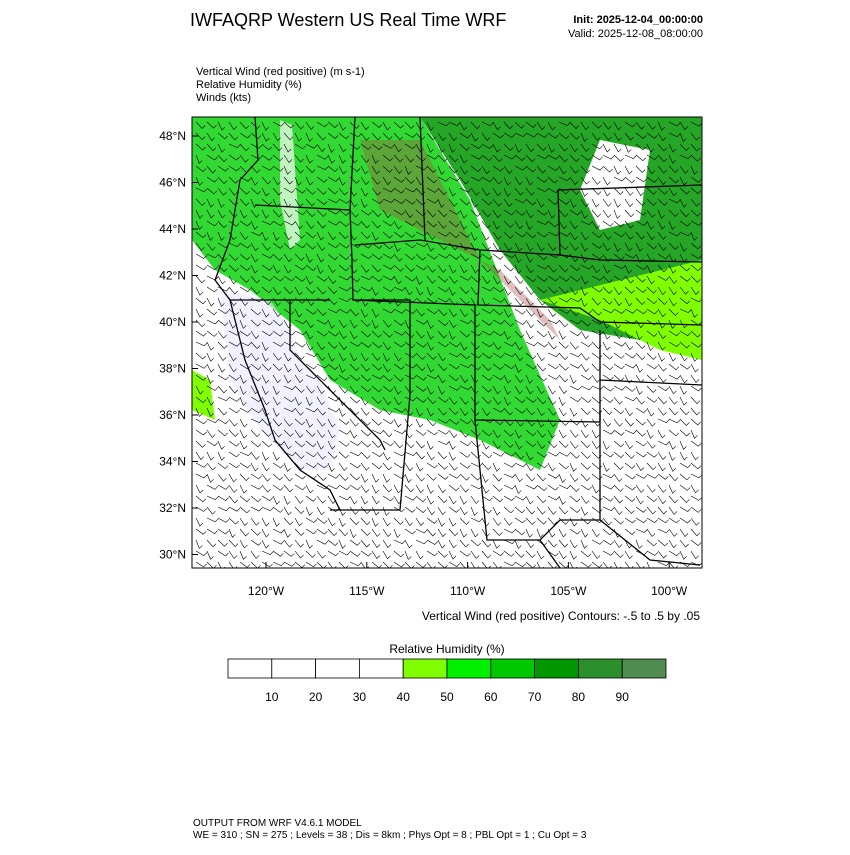 This screenshot has height=855, width=850. What do you see at coordinates (367, 591) in the screenshot?
I see `lon-label: 115°W` at bounding box center [367, 591].